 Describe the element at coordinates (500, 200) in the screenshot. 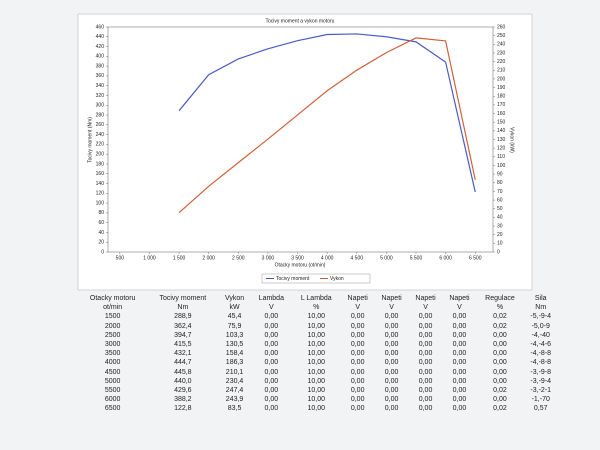

I see `y2-tick-label: 60` at that location.